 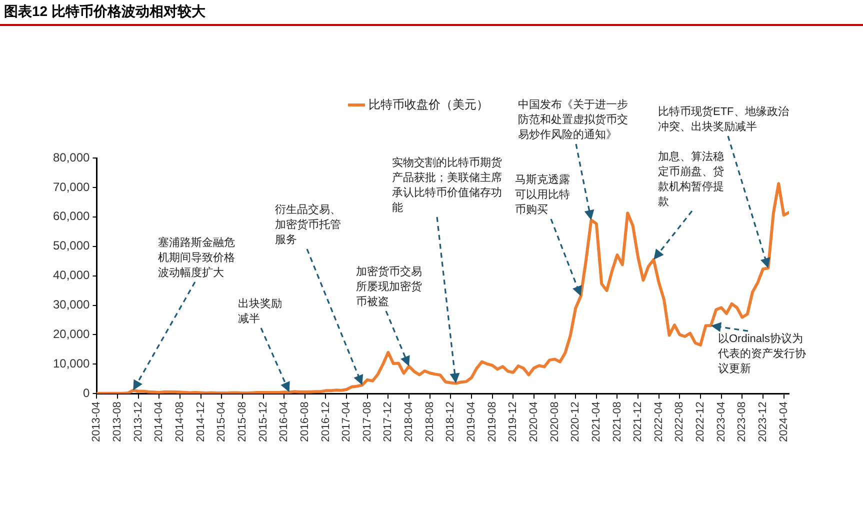 I want to click on y-tick-label: 50,000, so click(x=71, y=245).